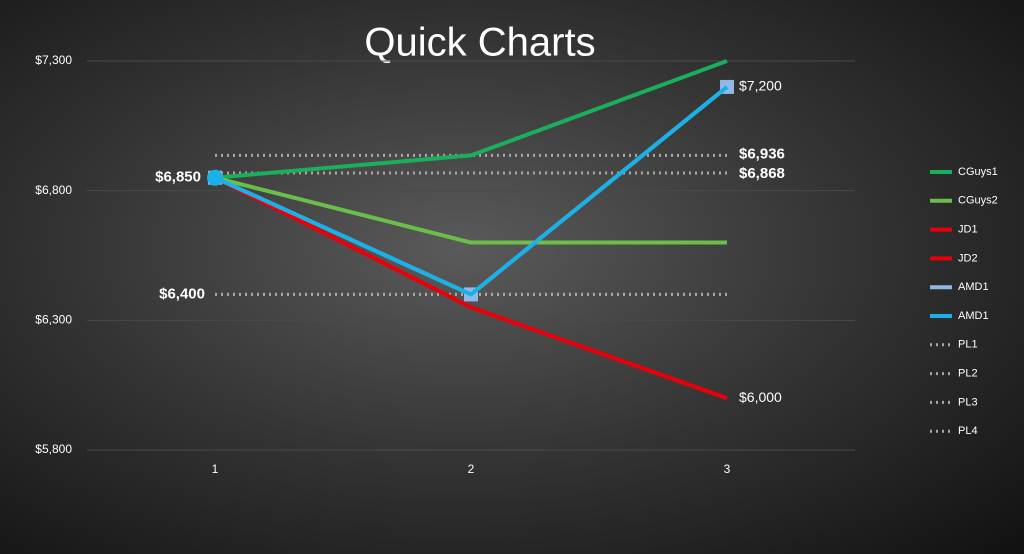 Image resolution: width=1024 pixels, height=554 pixels. I want to click on legend-label: PL2, so click(968, 374).